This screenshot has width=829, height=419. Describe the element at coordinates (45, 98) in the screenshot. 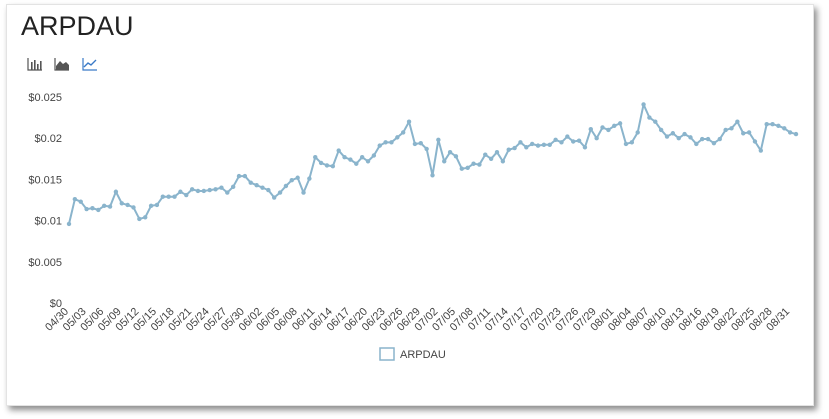

I see `y-tick-label: $0.025` at that location.